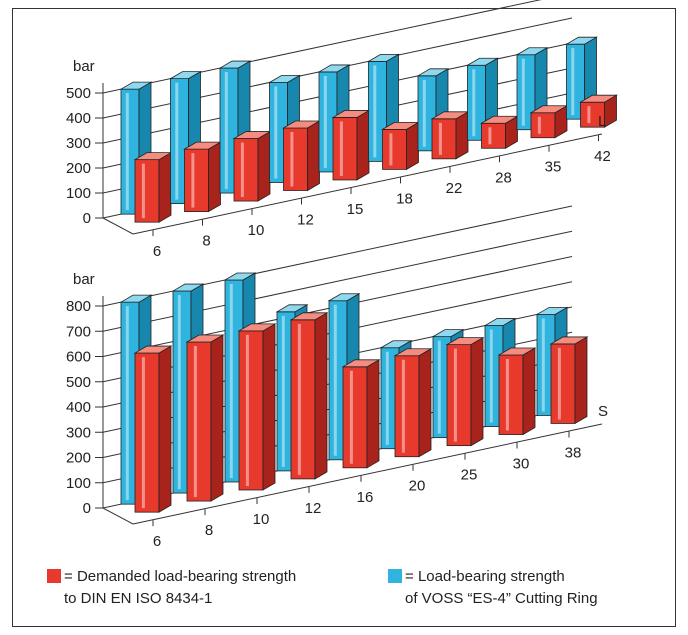 This screenshot has height=635, width=688. Describe the element at coordinates (361, 363) in the screenshot. I see `bar-red-4-top` at that location.